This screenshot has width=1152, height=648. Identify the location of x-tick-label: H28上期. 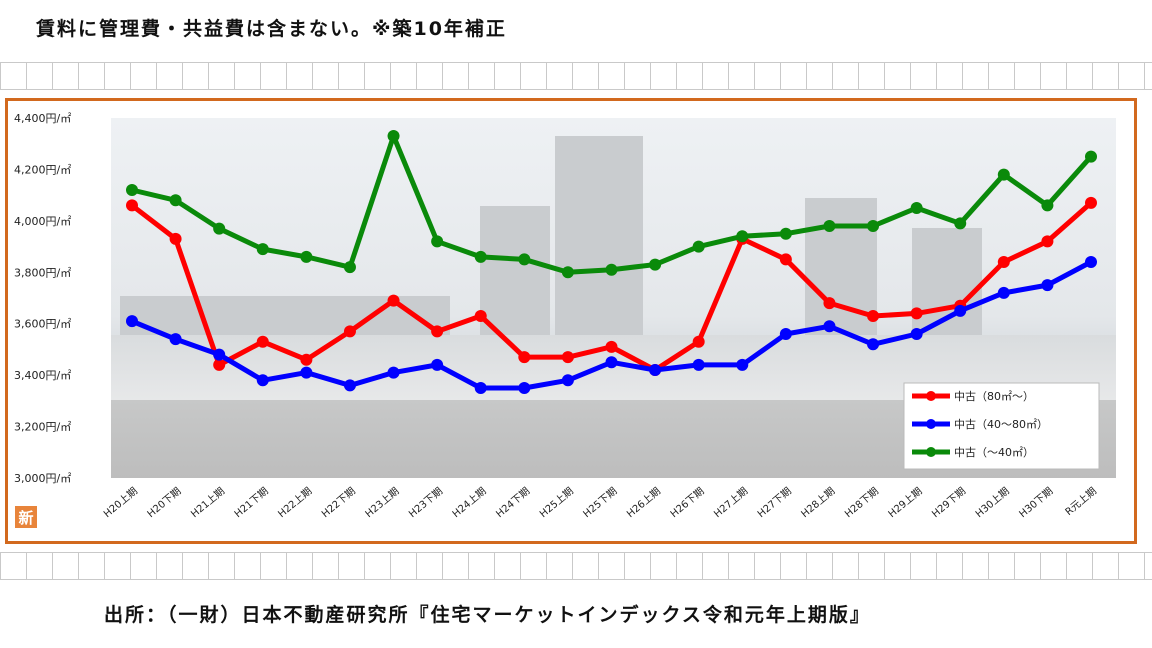
(818, 502).